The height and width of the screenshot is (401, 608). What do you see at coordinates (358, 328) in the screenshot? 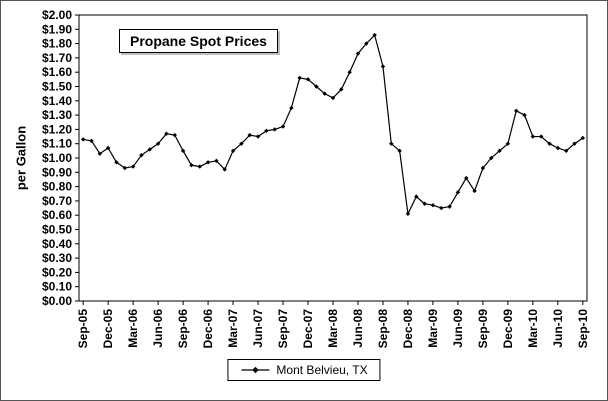
I see `x-tick-label: Jun-08` at bounding box center [358, 328].